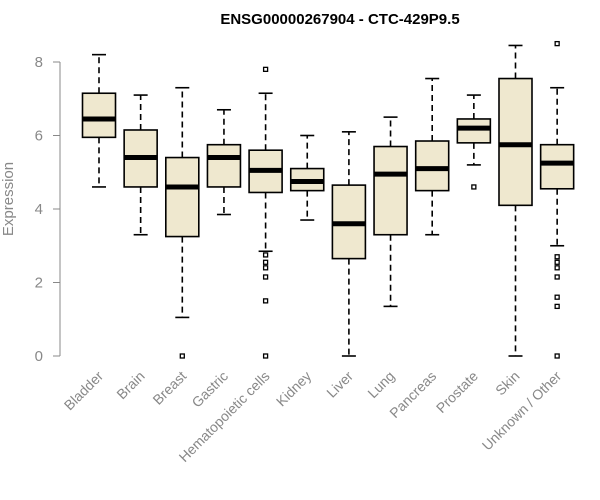 This screenshot has width=600, height=500. I want to click on x-tick-label: Brain, so click(130, 385).